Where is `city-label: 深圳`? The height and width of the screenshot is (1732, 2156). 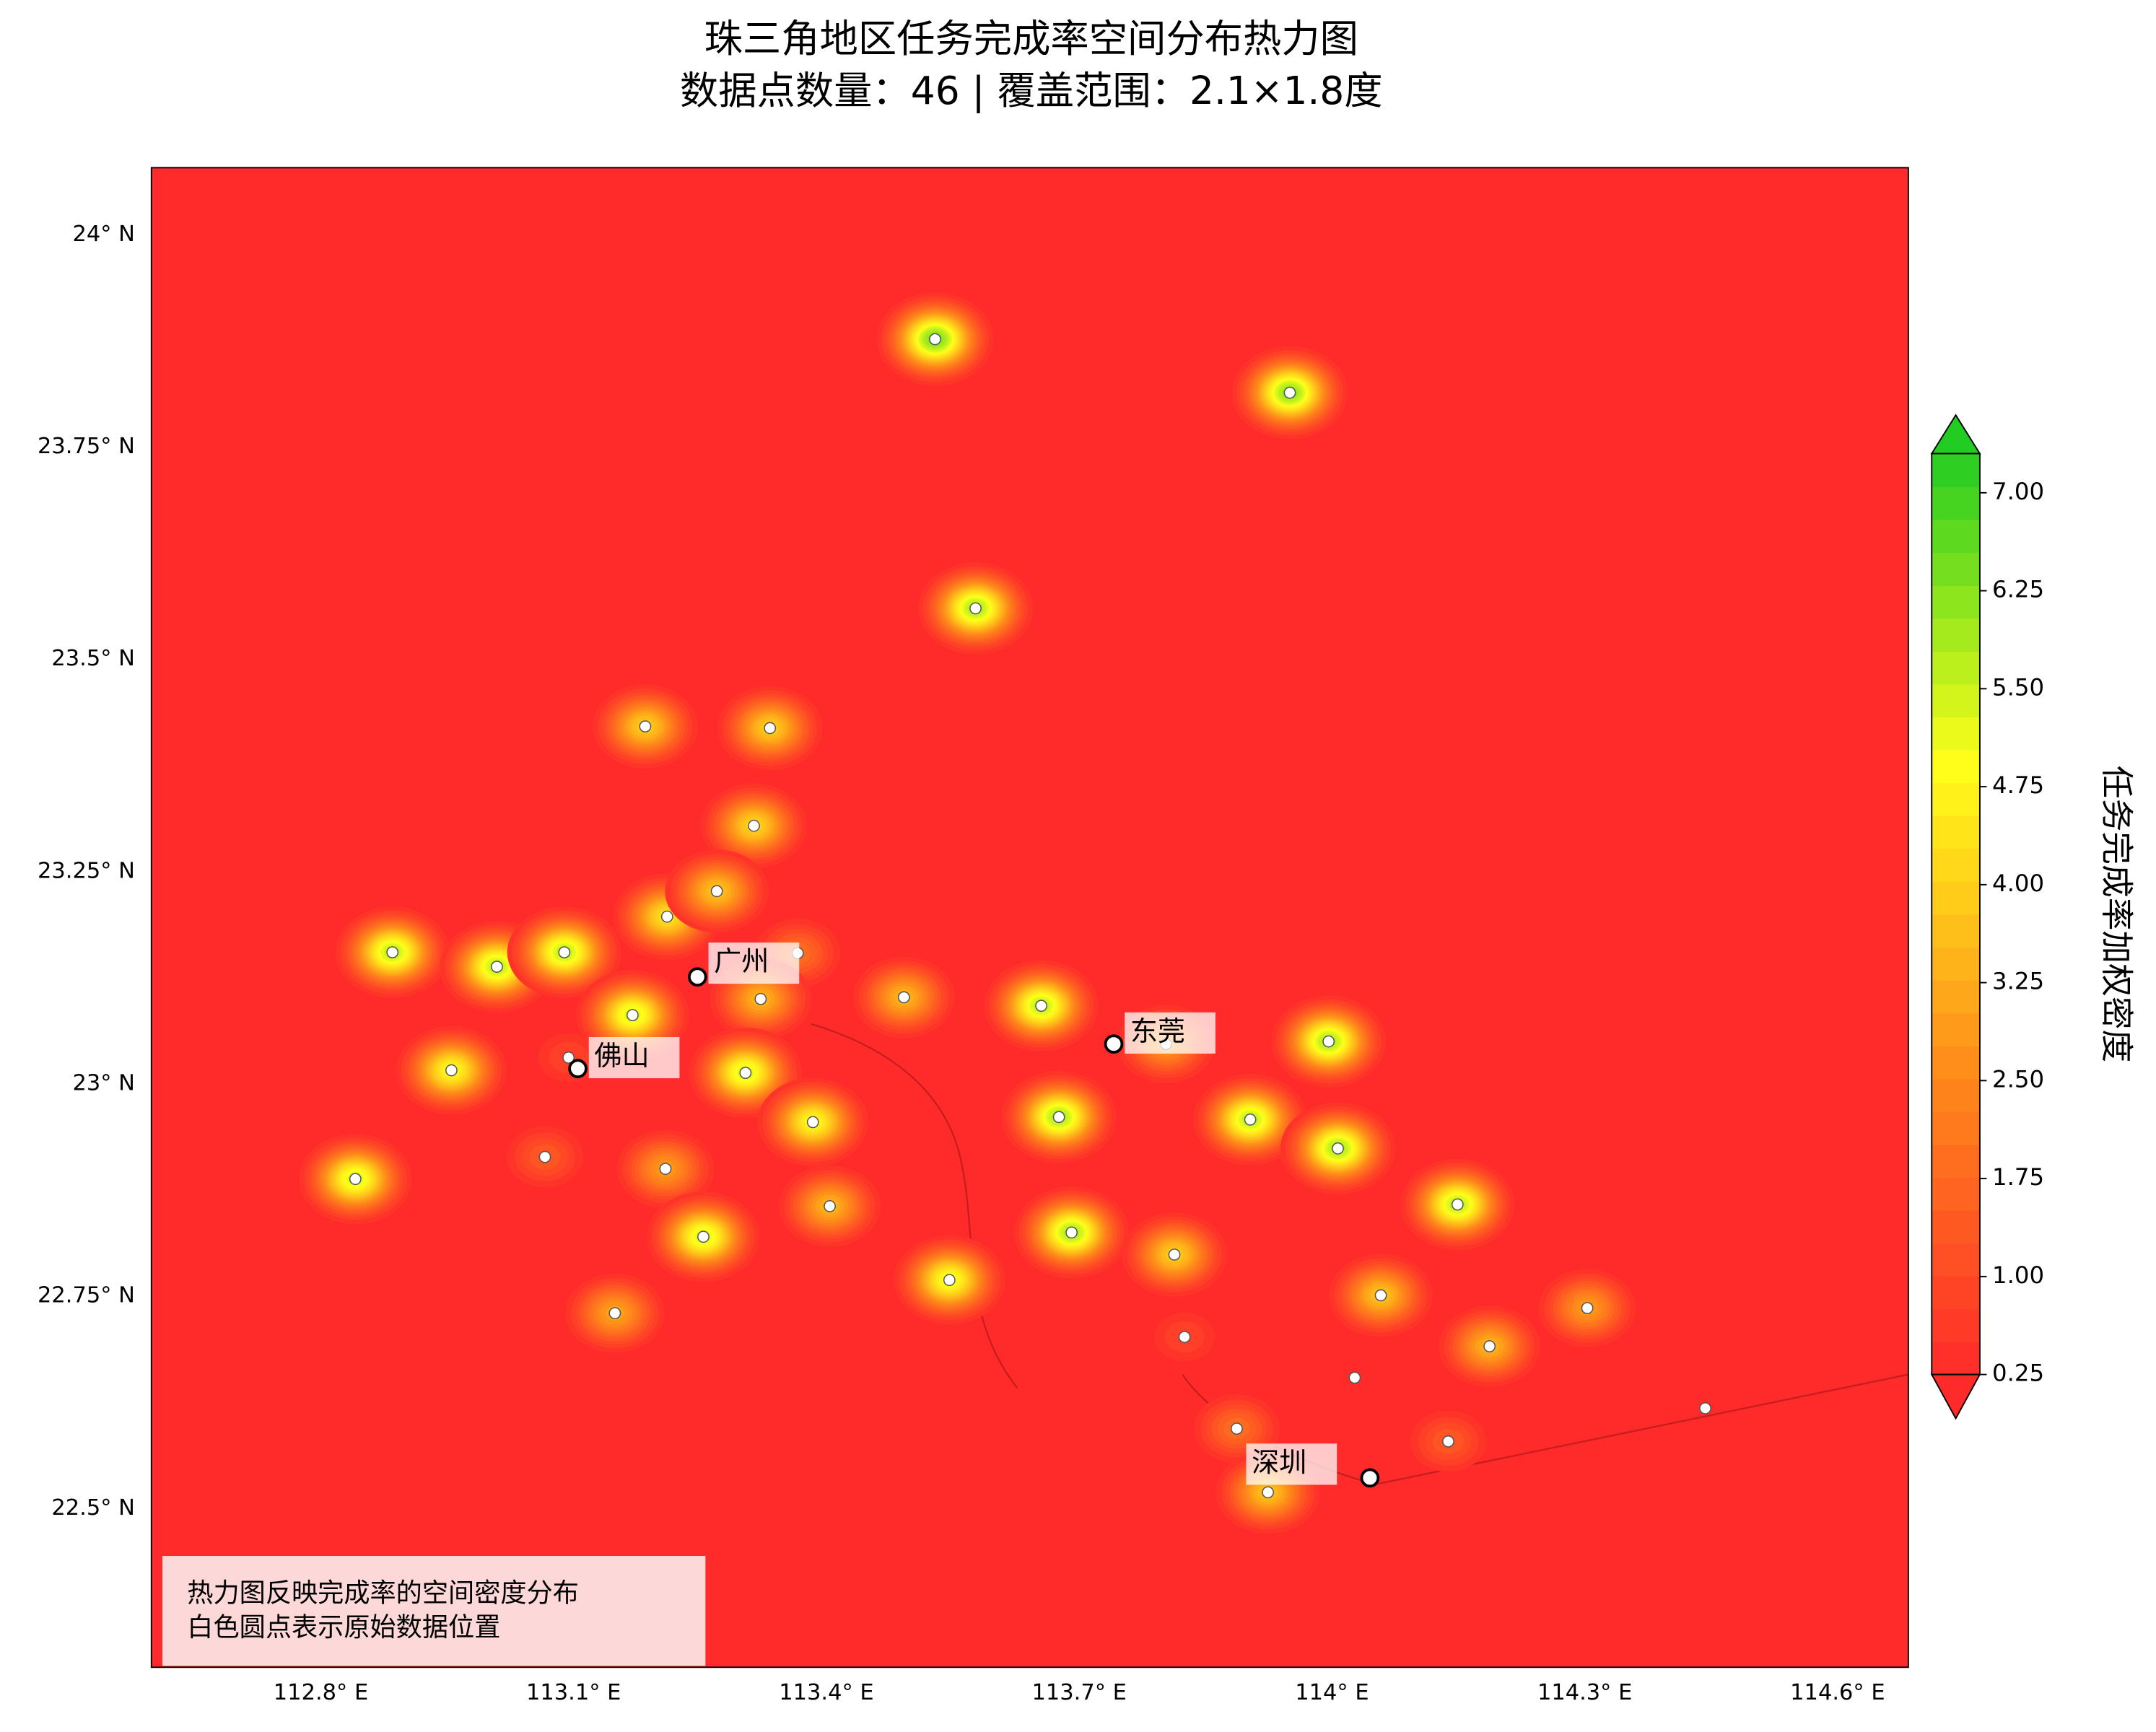
city-label: 深圳 is located at coordinates (1279, 1462).